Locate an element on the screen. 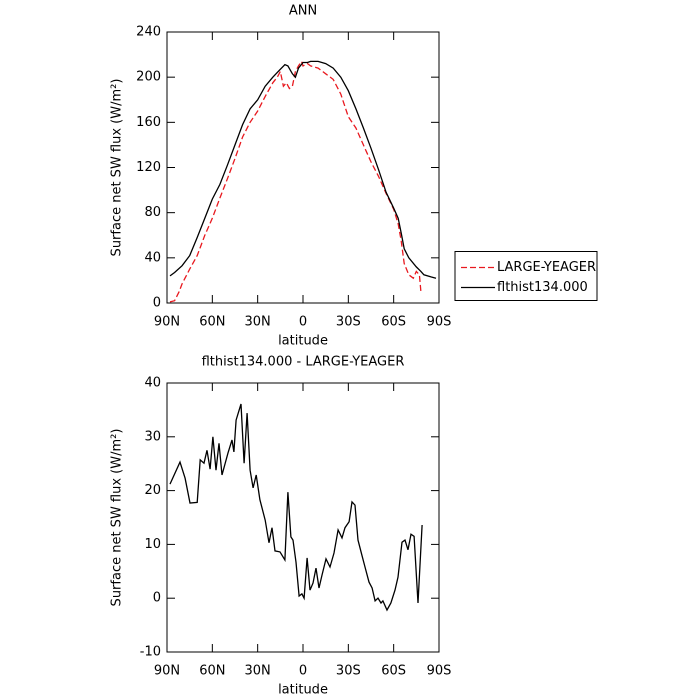  legend-box is located at coordinates (526, 276).